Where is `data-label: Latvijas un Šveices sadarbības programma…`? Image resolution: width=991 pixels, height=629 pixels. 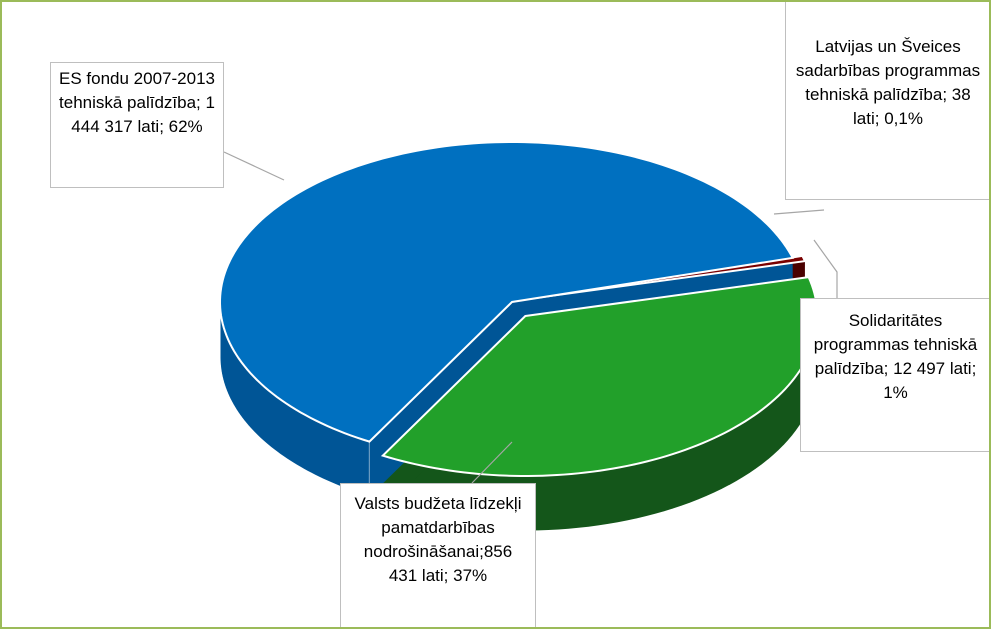
data-label: Latvijas un Šveices sadarbības programma… is located at coordinates (887, 101).